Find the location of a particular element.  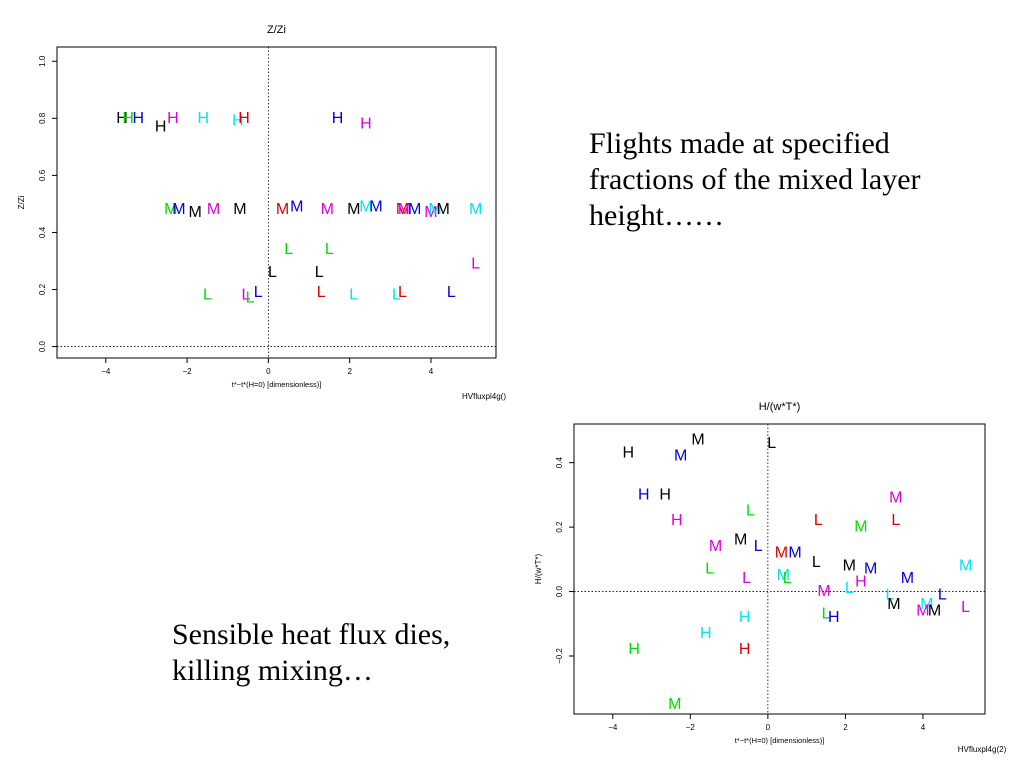

y-tick-label: 1.0 is located at coordinates (42, 61).